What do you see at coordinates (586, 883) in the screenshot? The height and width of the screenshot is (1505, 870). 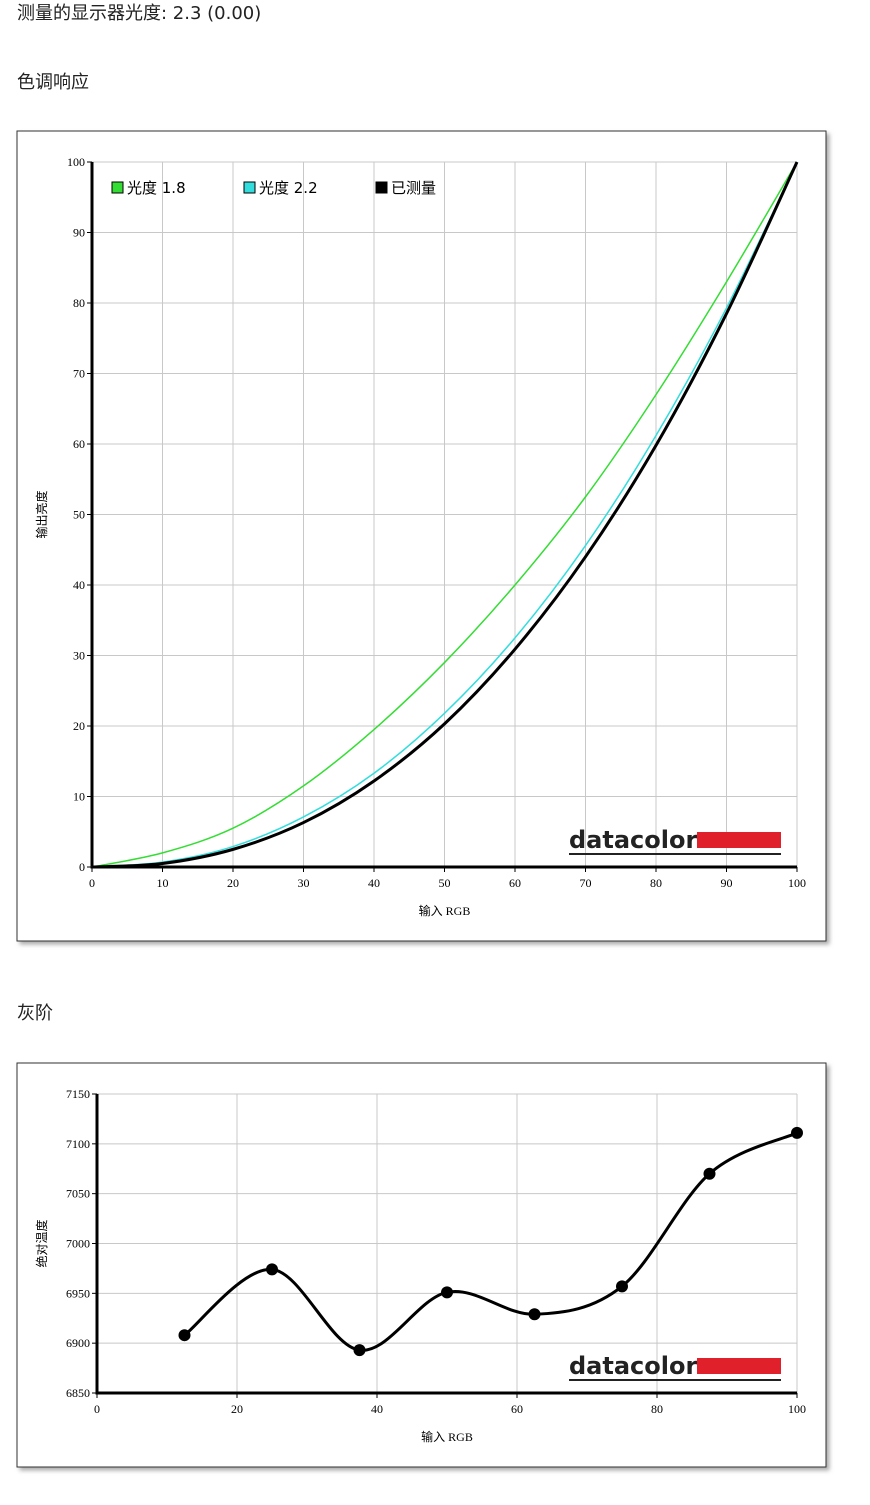 I see `x-tick-label: 70` at bounding box center [586, 883].